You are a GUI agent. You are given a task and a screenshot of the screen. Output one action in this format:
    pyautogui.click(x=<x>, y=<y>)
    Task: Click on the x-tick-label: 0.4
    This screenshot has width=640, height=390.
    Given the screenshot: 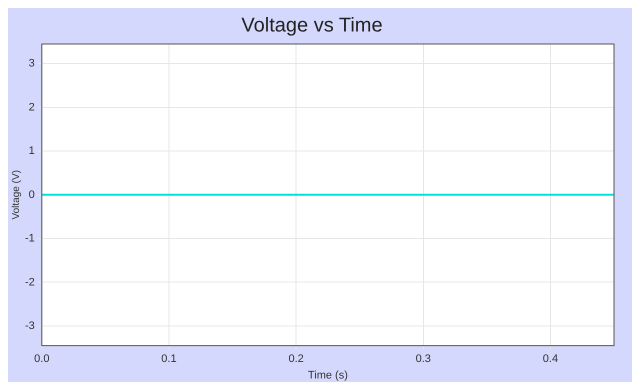 What is the action you would take?
    pyautogui.click(x=550, y=359)
    